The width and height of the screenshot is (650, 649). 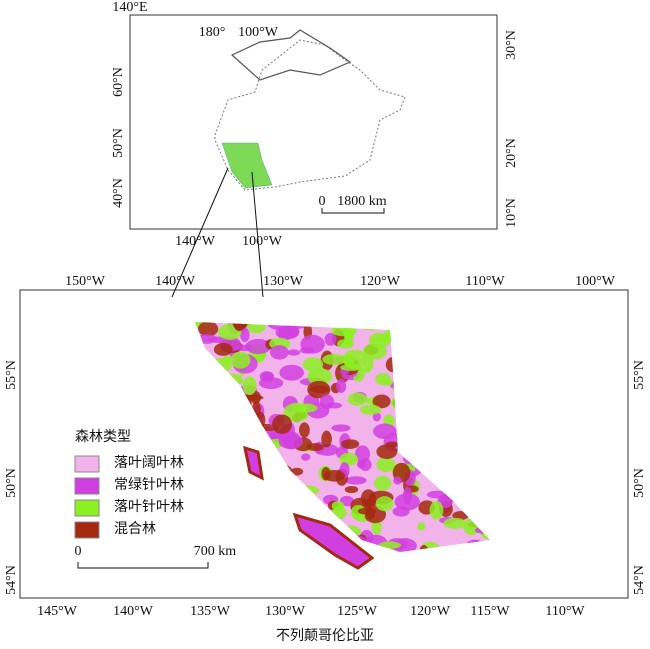 What do you see at coordinates (210, 611) in the screenshot?
I see `coord-label: 135°W` at bounding box center [210, 611].